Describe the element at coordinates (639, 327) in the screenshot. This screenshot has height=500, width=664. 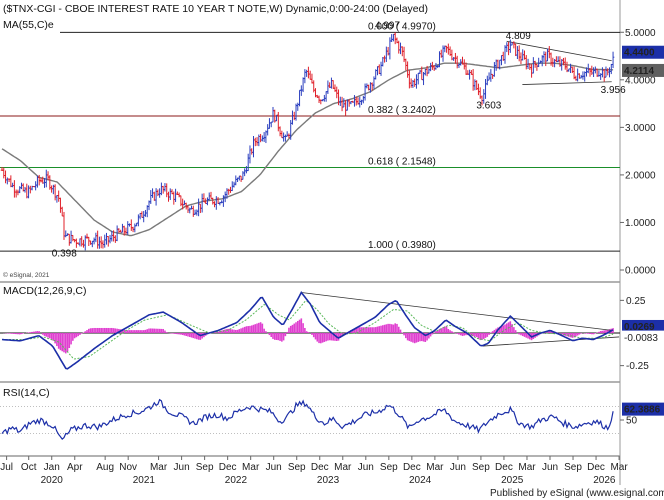
I see `macd-value-marker-text: 0.0269` at that location.